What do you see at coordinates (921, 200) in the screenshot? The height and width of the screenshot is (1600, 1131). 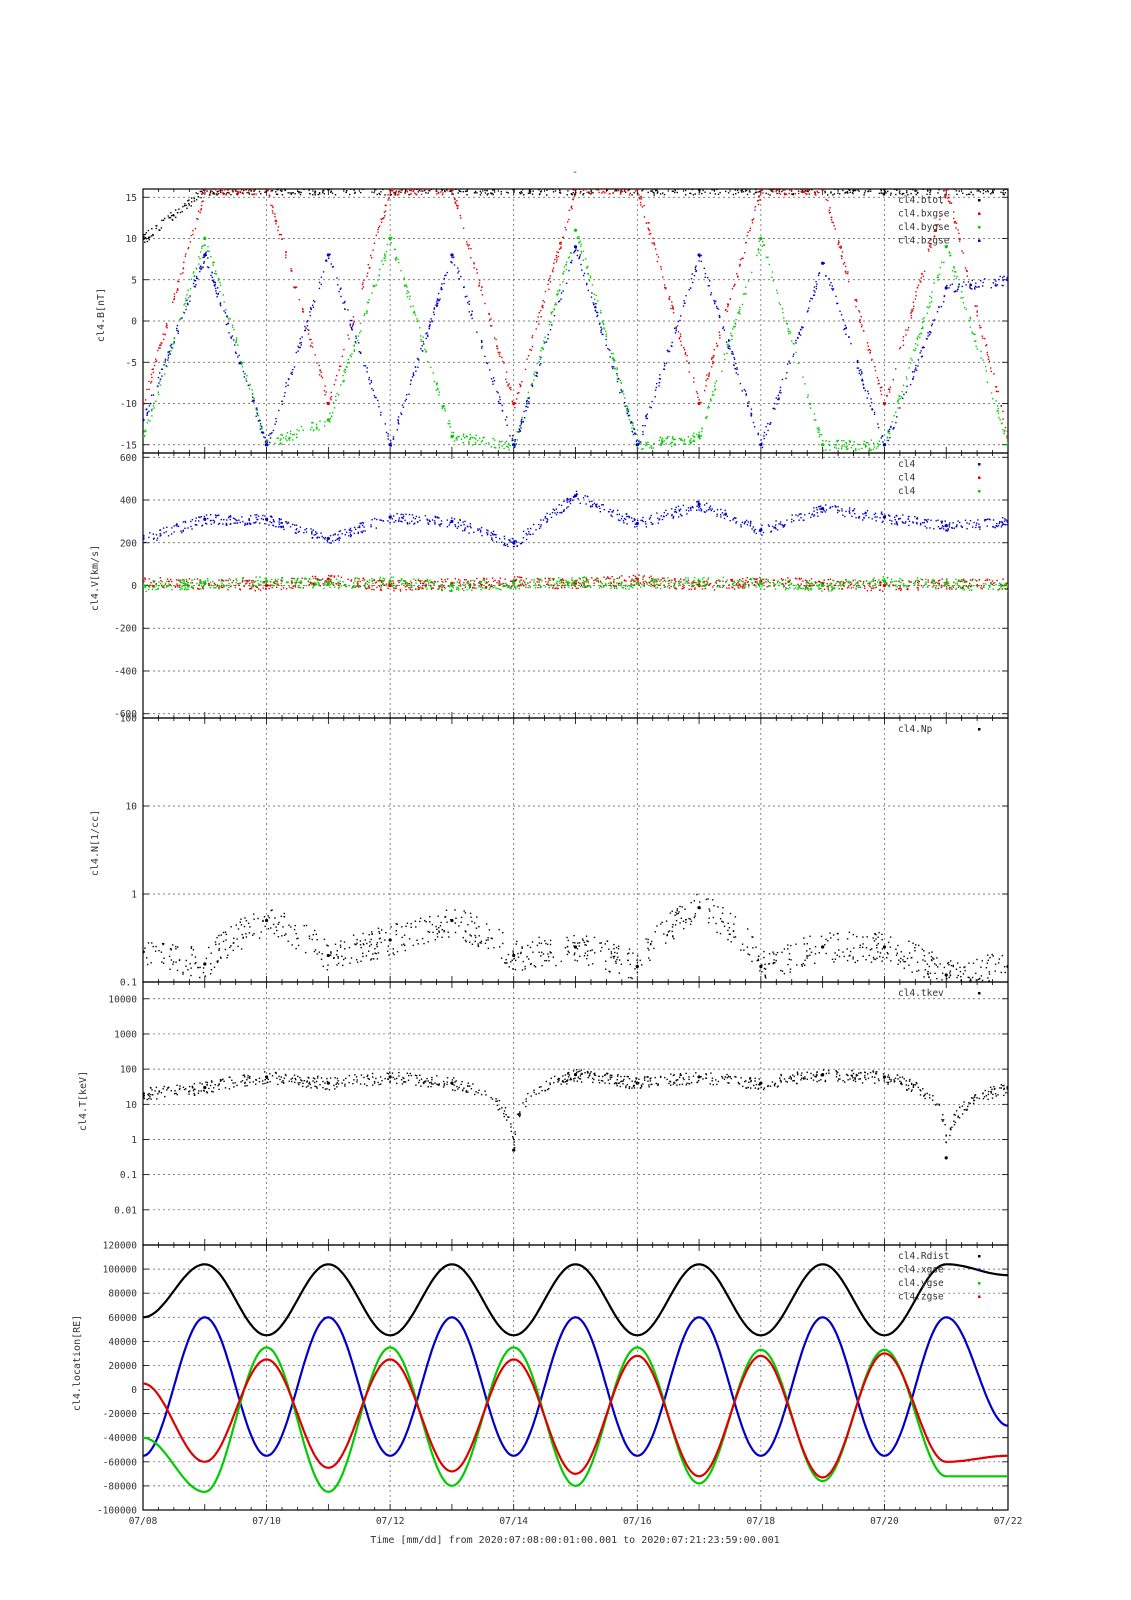 I see `panel-b-legend-label: cl4.btot` at bounding box center [921, 200].